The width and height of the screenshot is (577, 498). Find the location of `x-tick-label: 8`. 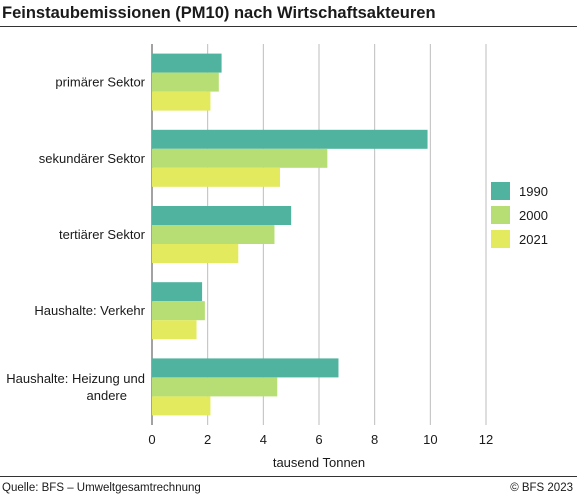

x-tick-label: 8 is located at coordinates (374, 439).